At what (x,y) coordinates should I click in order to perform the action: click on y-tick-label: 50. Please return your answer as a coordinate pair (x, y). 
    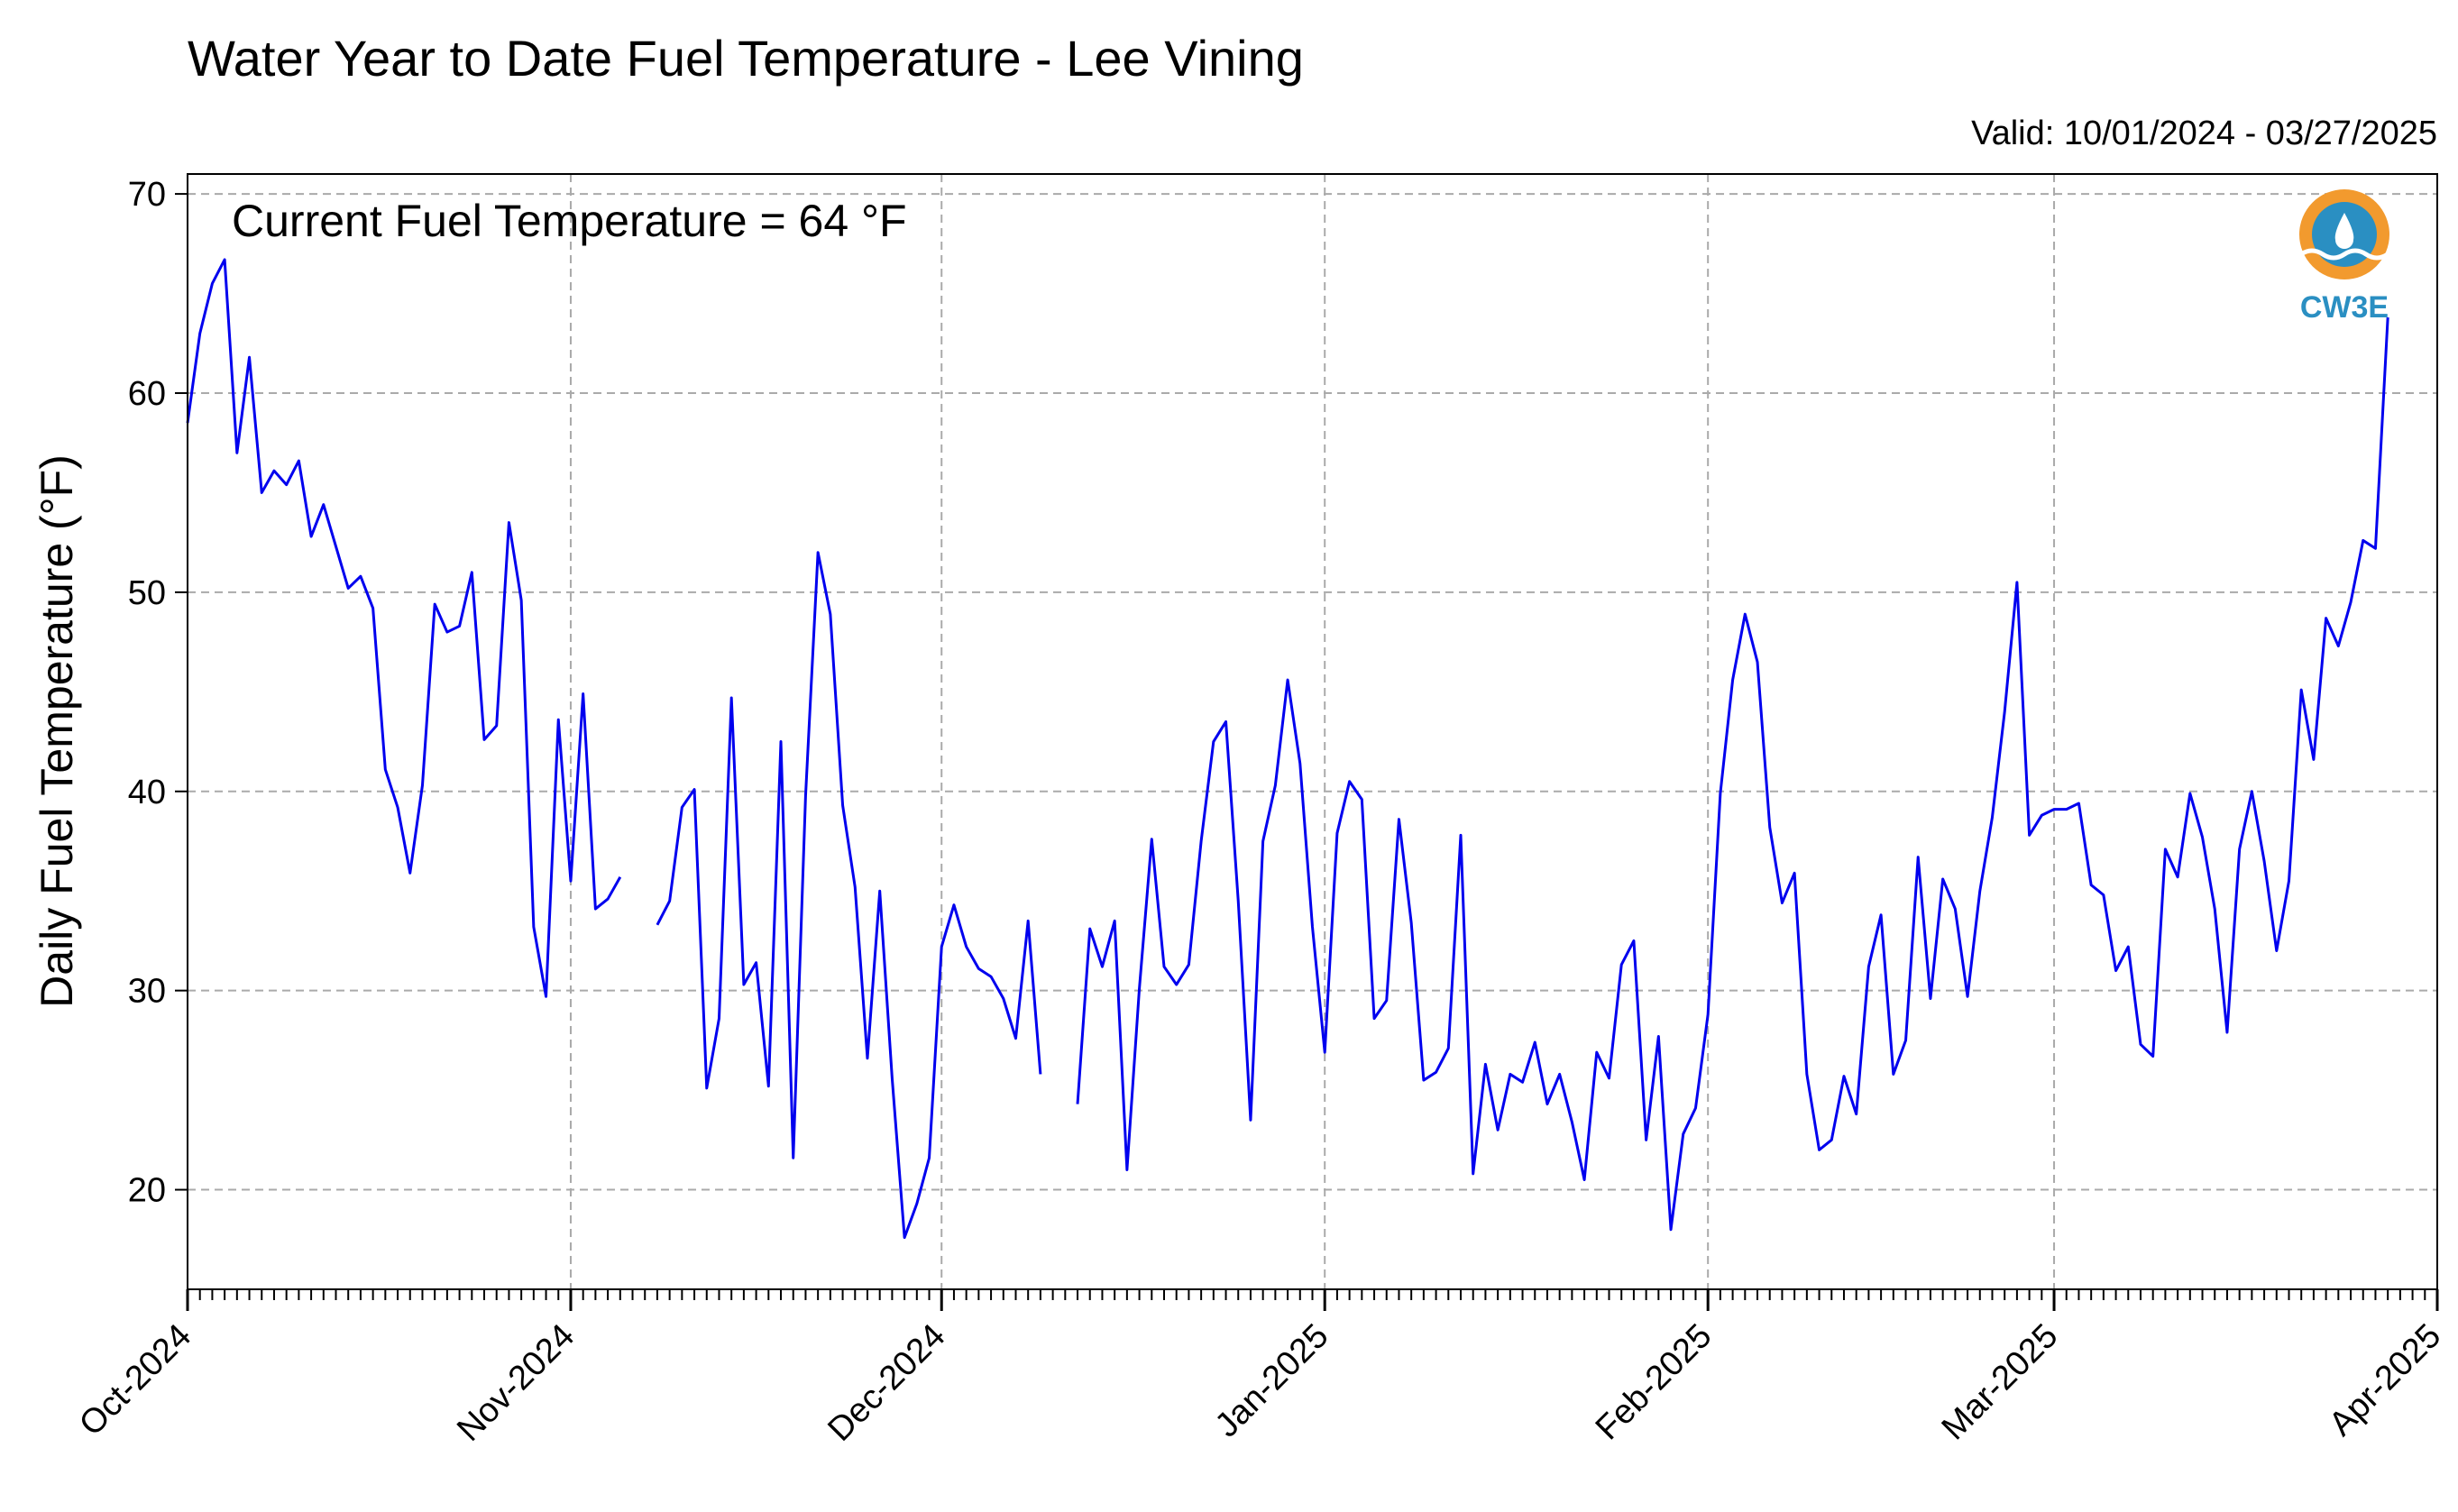
    Looking at the image, I should click on (147, 593).